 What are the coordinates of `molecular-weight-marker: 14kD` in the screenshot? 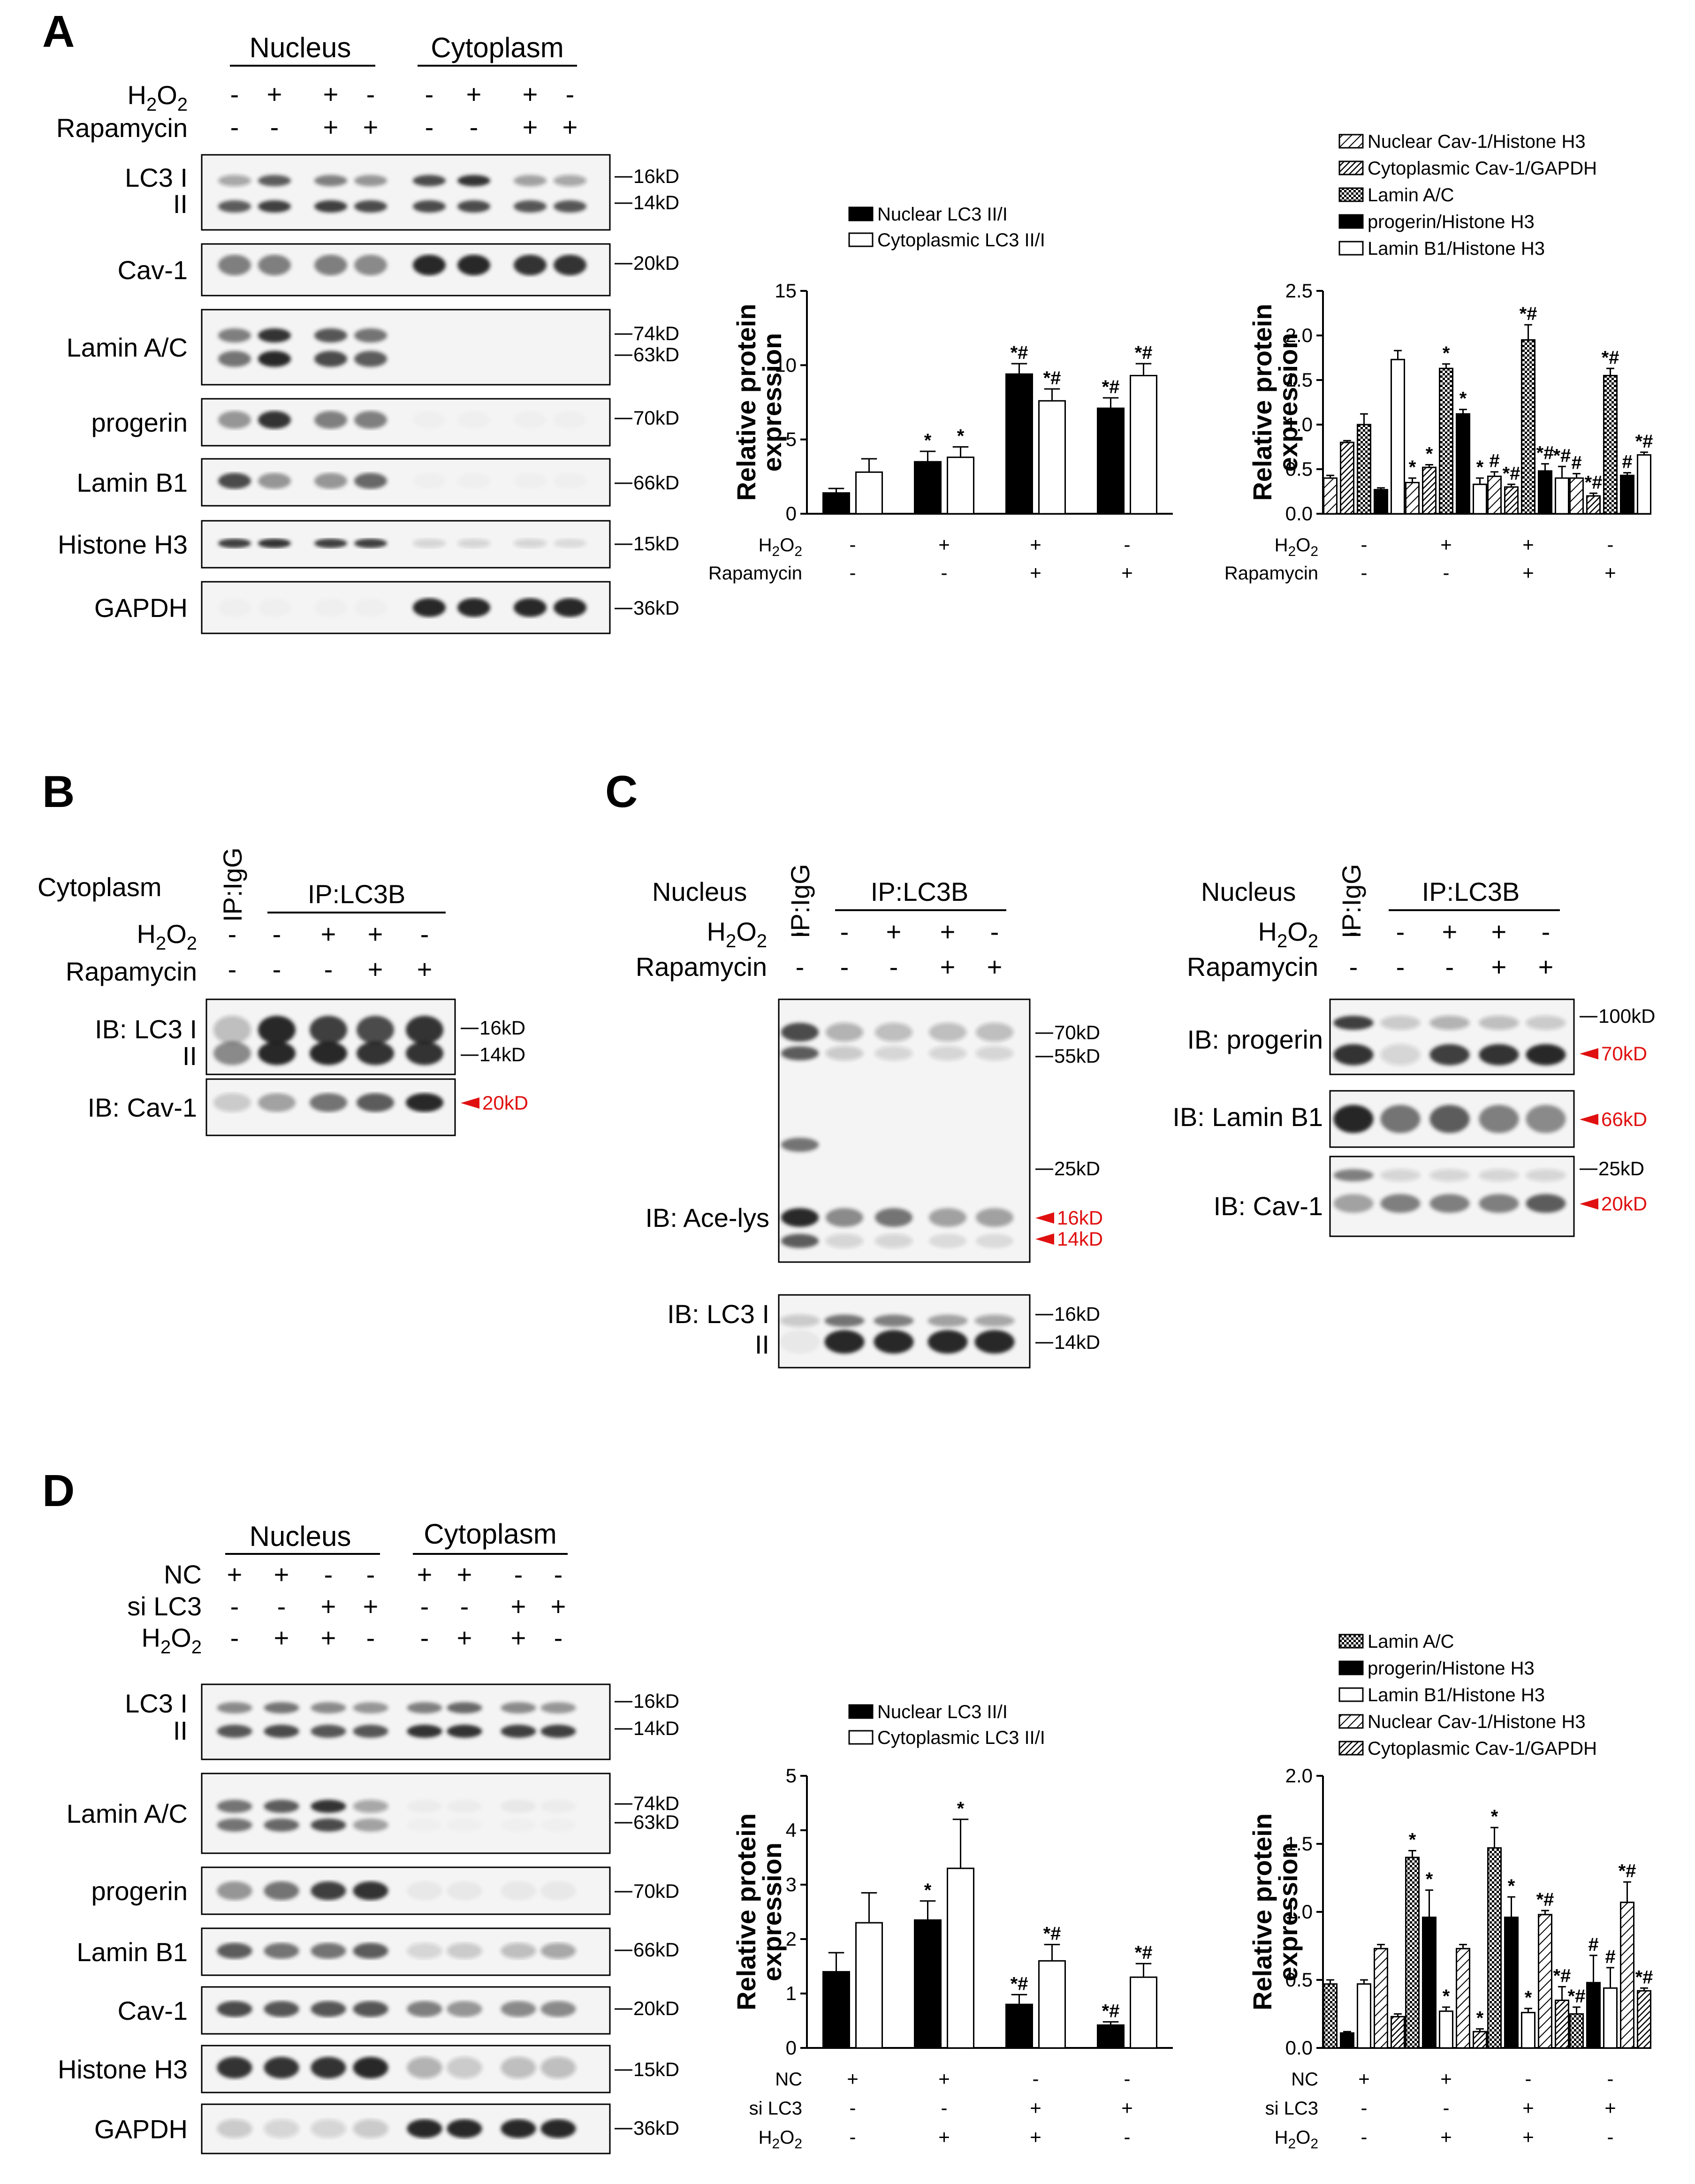 It's located at (502, 1054).